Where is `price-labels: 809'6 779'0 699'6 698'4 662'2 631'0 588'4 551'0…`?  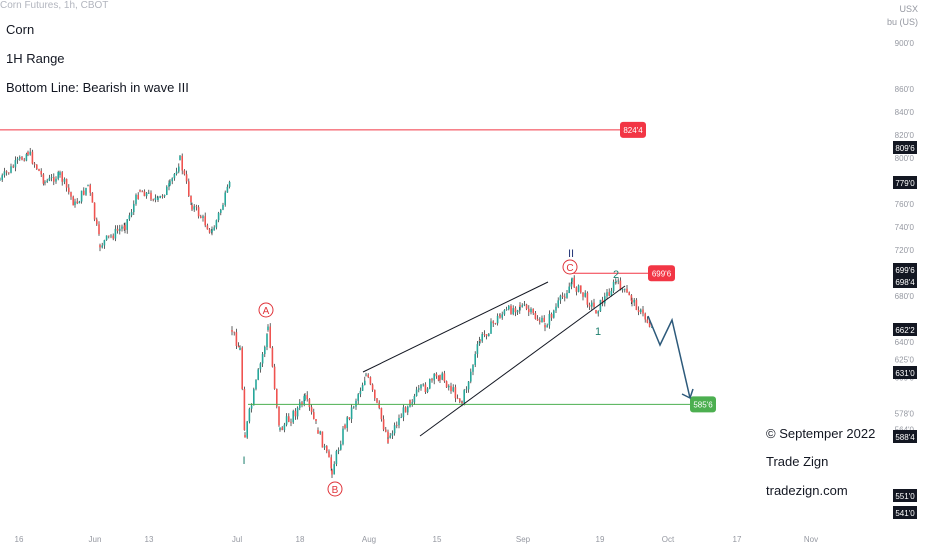 price-labels: 809'6 779'0 699'6 698'4 662'2 631'0 588'4 551'0… is located at coordinates (905, 330).